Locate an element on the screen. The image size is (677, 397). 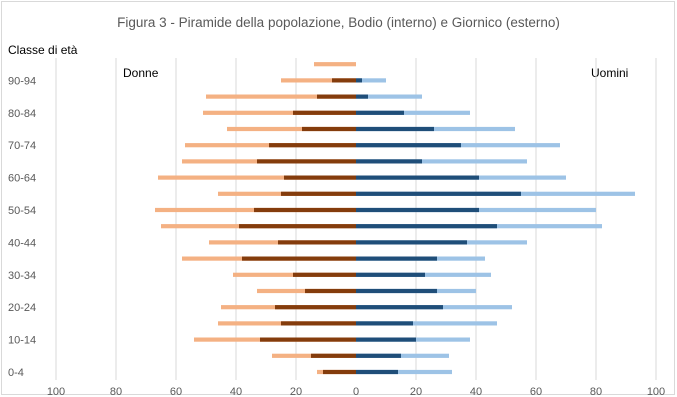
y-tick-label: 90-94 is located at coordinates (22, 81).